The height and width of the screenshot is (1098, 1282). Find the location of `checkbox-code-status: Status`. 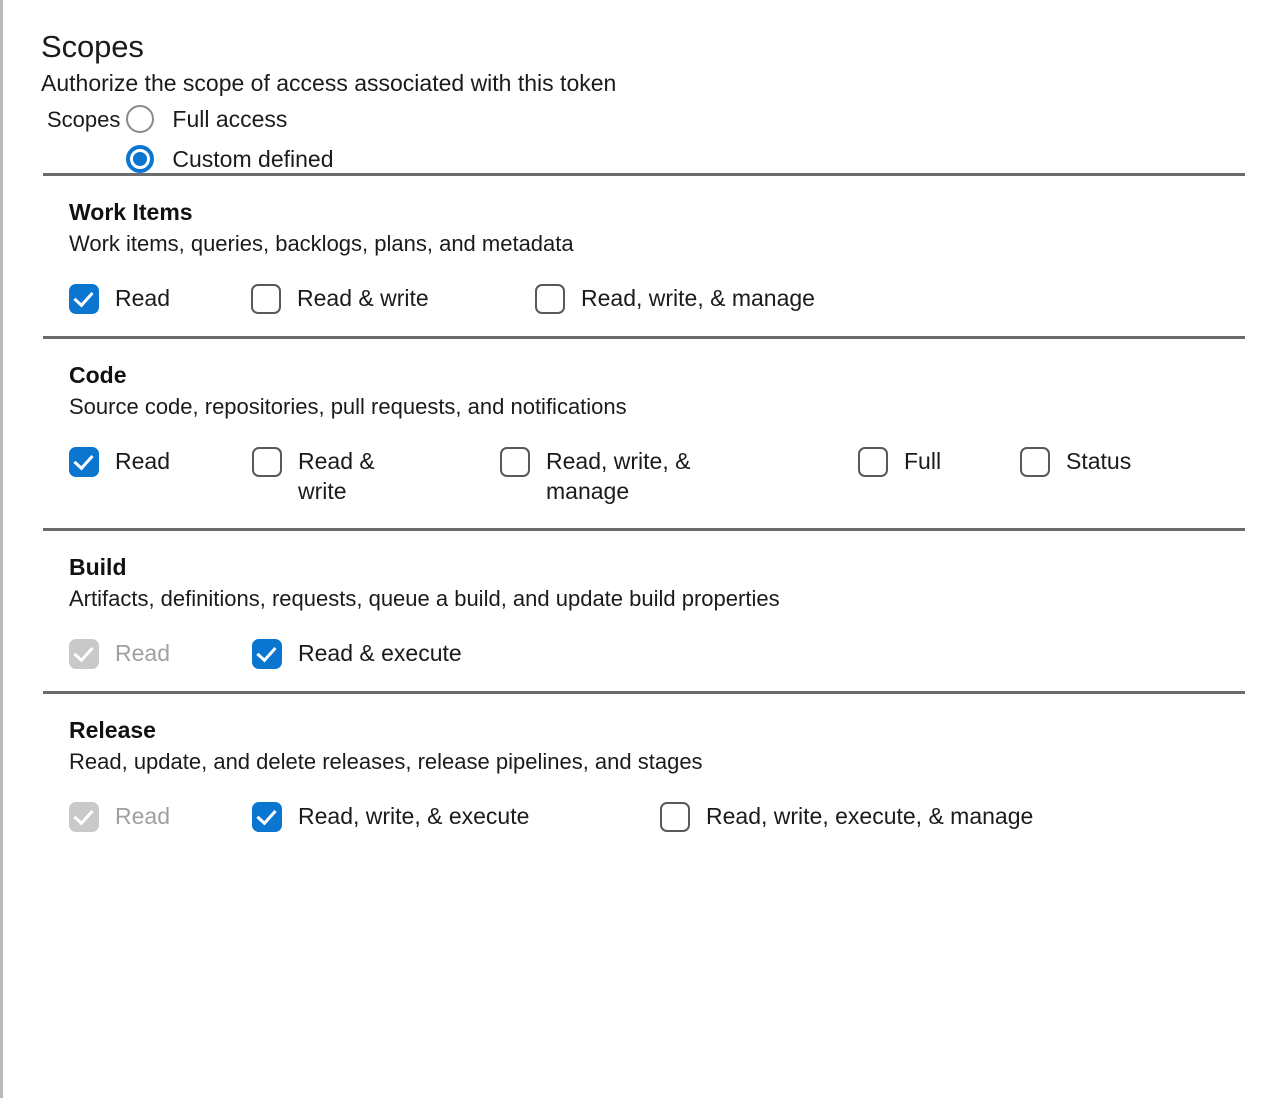

checkbox-code-status: Status is located at coordinates (1075, 461).